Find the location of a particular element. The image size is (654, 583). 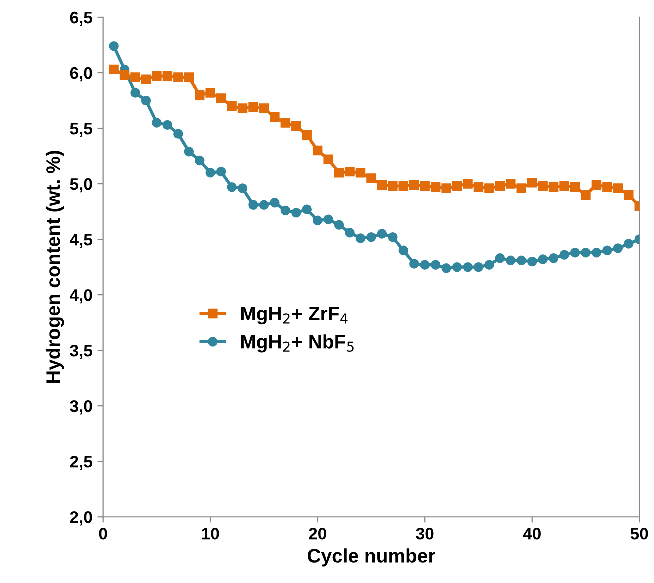

x-axis-title: Cycle number is located at coordinates (372, 557).